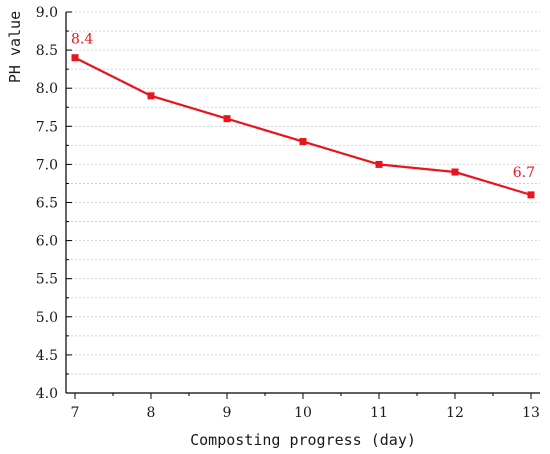 This screenshot has height=454, width=550. I want to click on x-axis-title: Composting progress (day), so click(303, 440).